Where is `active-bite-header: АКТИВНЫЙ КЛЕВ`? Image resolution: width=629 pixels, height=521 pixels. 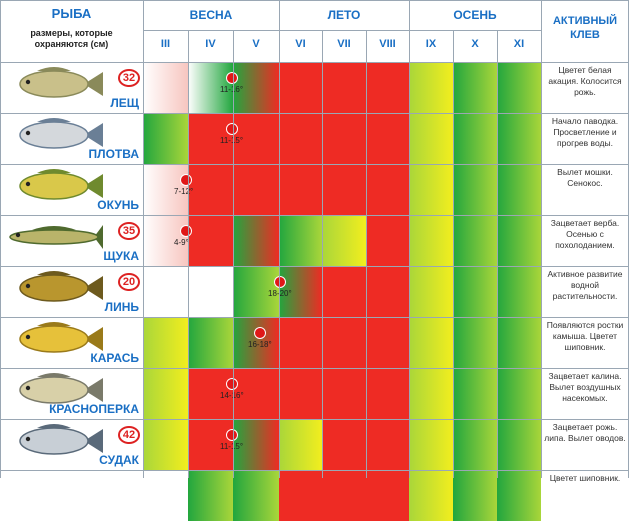
active-bite-header: АКТИВНЫЙ КЛЕВ is located at coordinates (585, 28).